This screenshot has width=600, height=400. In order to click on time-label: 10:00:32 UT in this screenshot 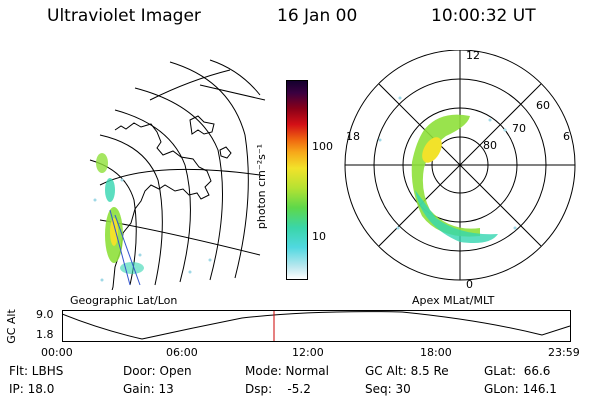, I will do `click(483, 16)`.